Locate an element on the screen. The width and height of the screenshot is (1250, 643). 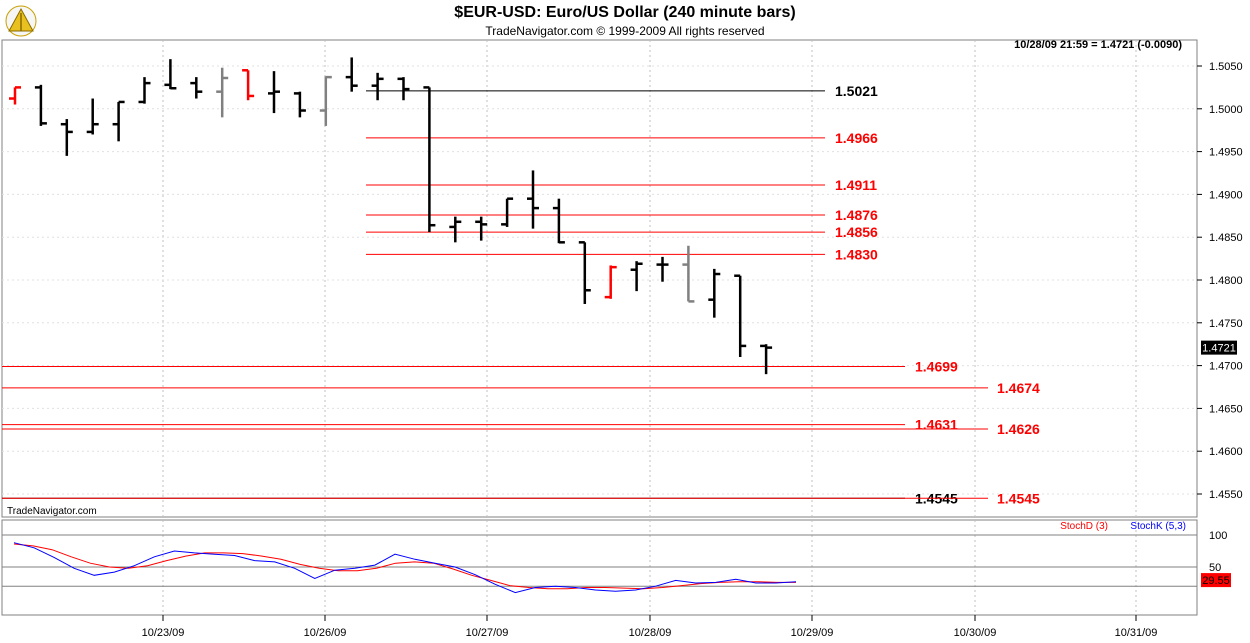
price-tick-label: 1.4900 is located at coordinates (1226, 195).